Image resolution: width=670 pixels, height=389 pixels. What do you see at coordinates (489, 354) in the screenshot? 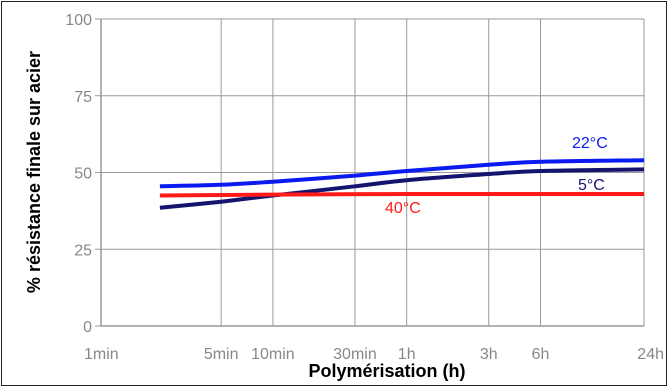
I see `x-tick-label: 3h` at bounding box center [489, 354].